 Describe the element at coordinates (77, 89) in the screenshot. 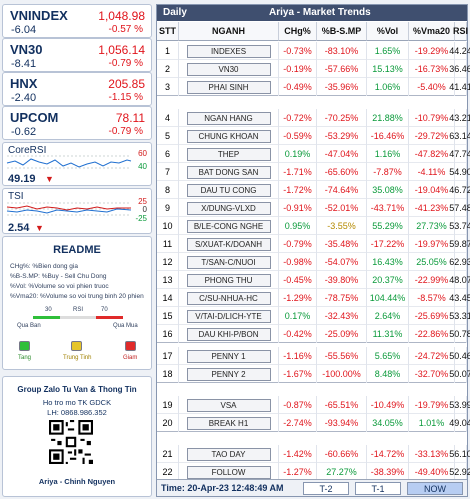

I see `index-card-hnx: HNX 205.85 -2.40 -1.15 %` at that location.